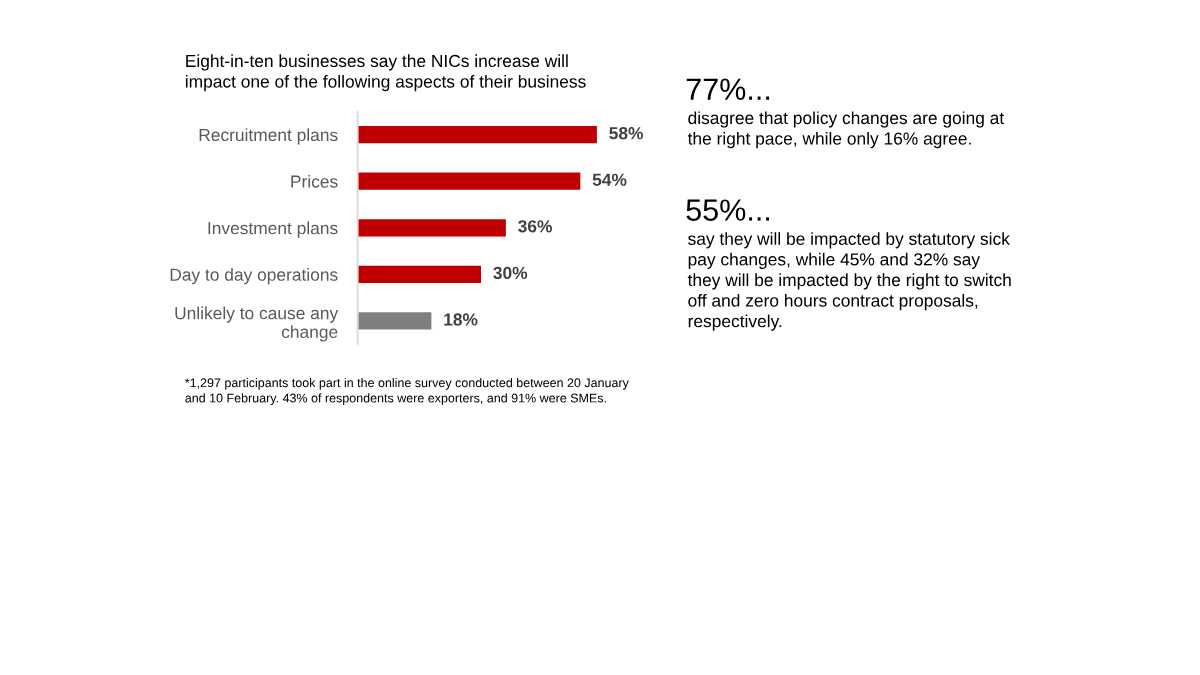 This screenshot has height=675, width=1200. I want to click on y-tick-label: Investment plans, so click(273, 229).